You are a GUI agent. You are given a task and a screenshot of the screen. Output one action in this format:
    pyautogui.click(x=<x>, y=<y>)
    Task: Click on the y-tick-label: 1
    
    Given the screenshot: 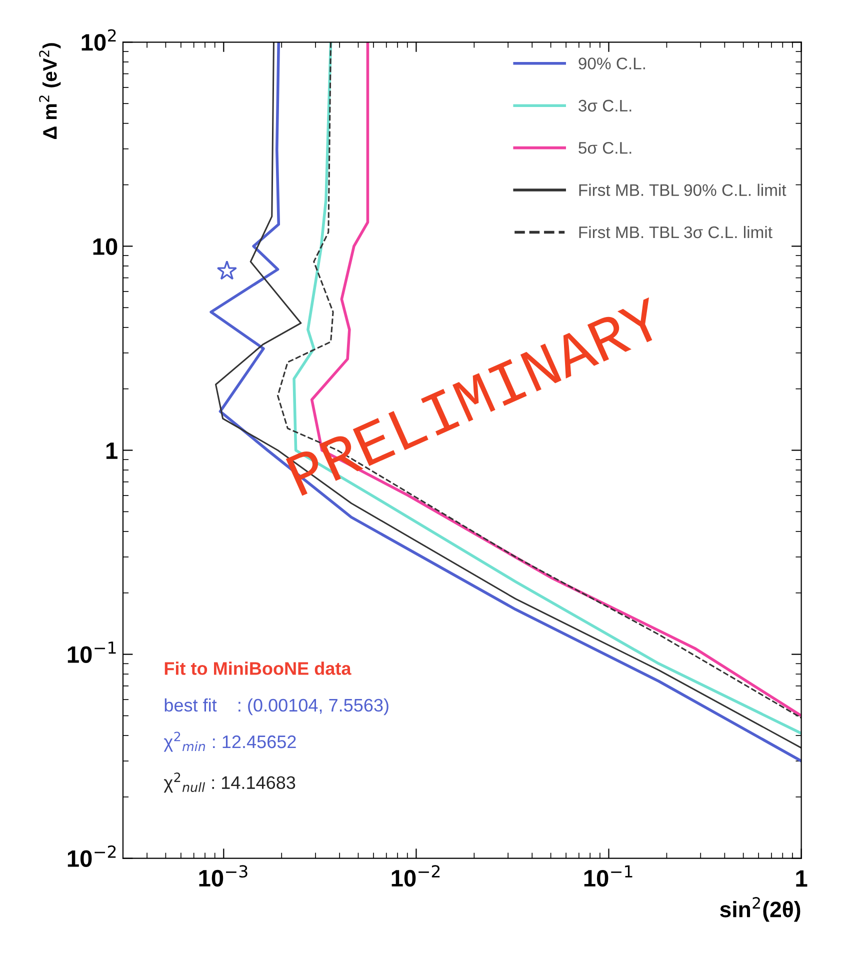 What is the action you would take?
    pyautogui.click(x=112, y=450)
    